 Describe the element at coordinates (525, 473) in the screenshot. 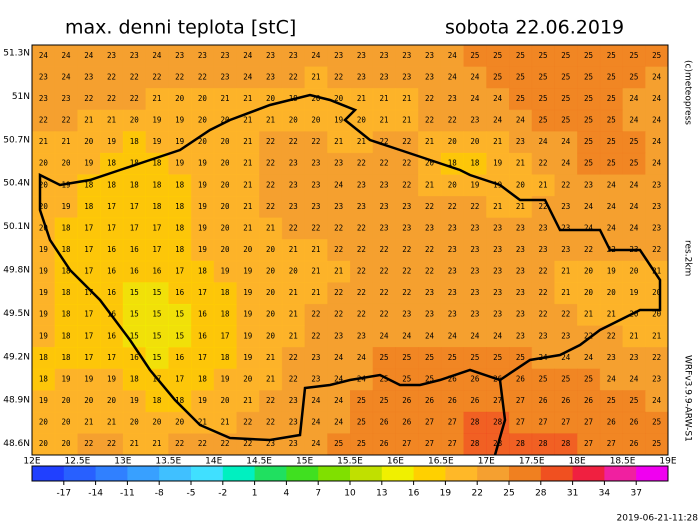

I see `colorbar-segment` at that location.